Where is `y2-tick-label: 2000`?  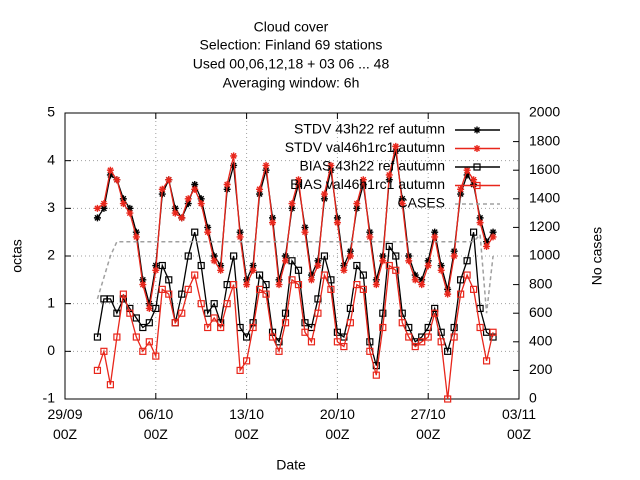
y2-tick-label: 2000 is located at coordinates (544, 112).